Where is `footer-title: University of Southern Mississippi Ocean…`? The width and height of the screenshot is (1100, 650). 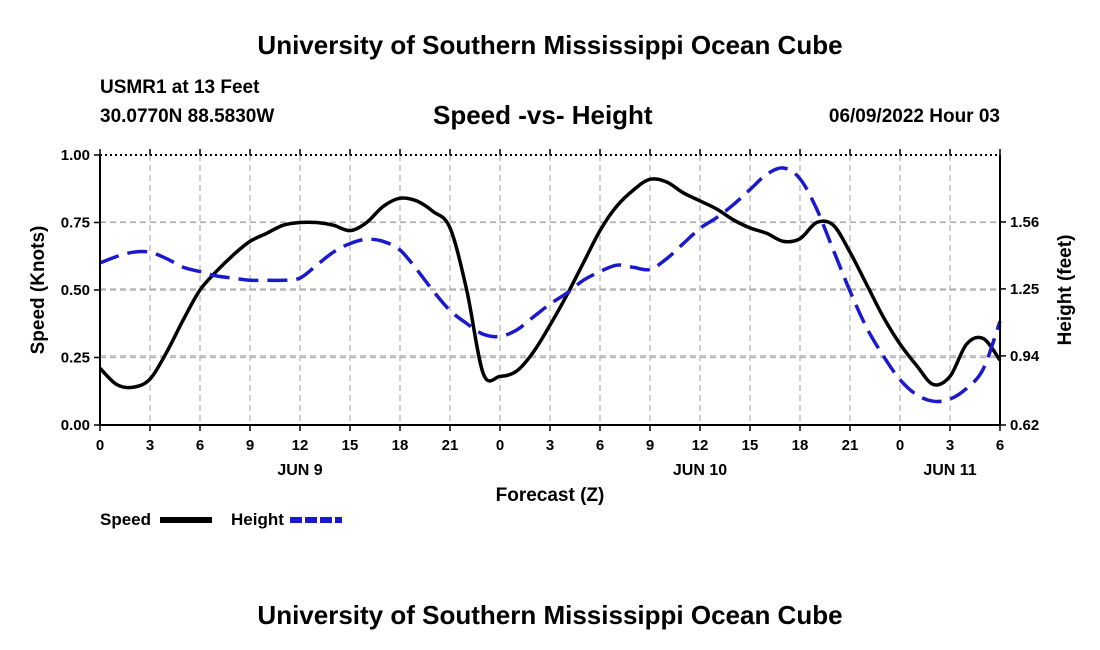
footer-title: University of Southern Mississippi Ocean… is located at coordinates (550, 615).